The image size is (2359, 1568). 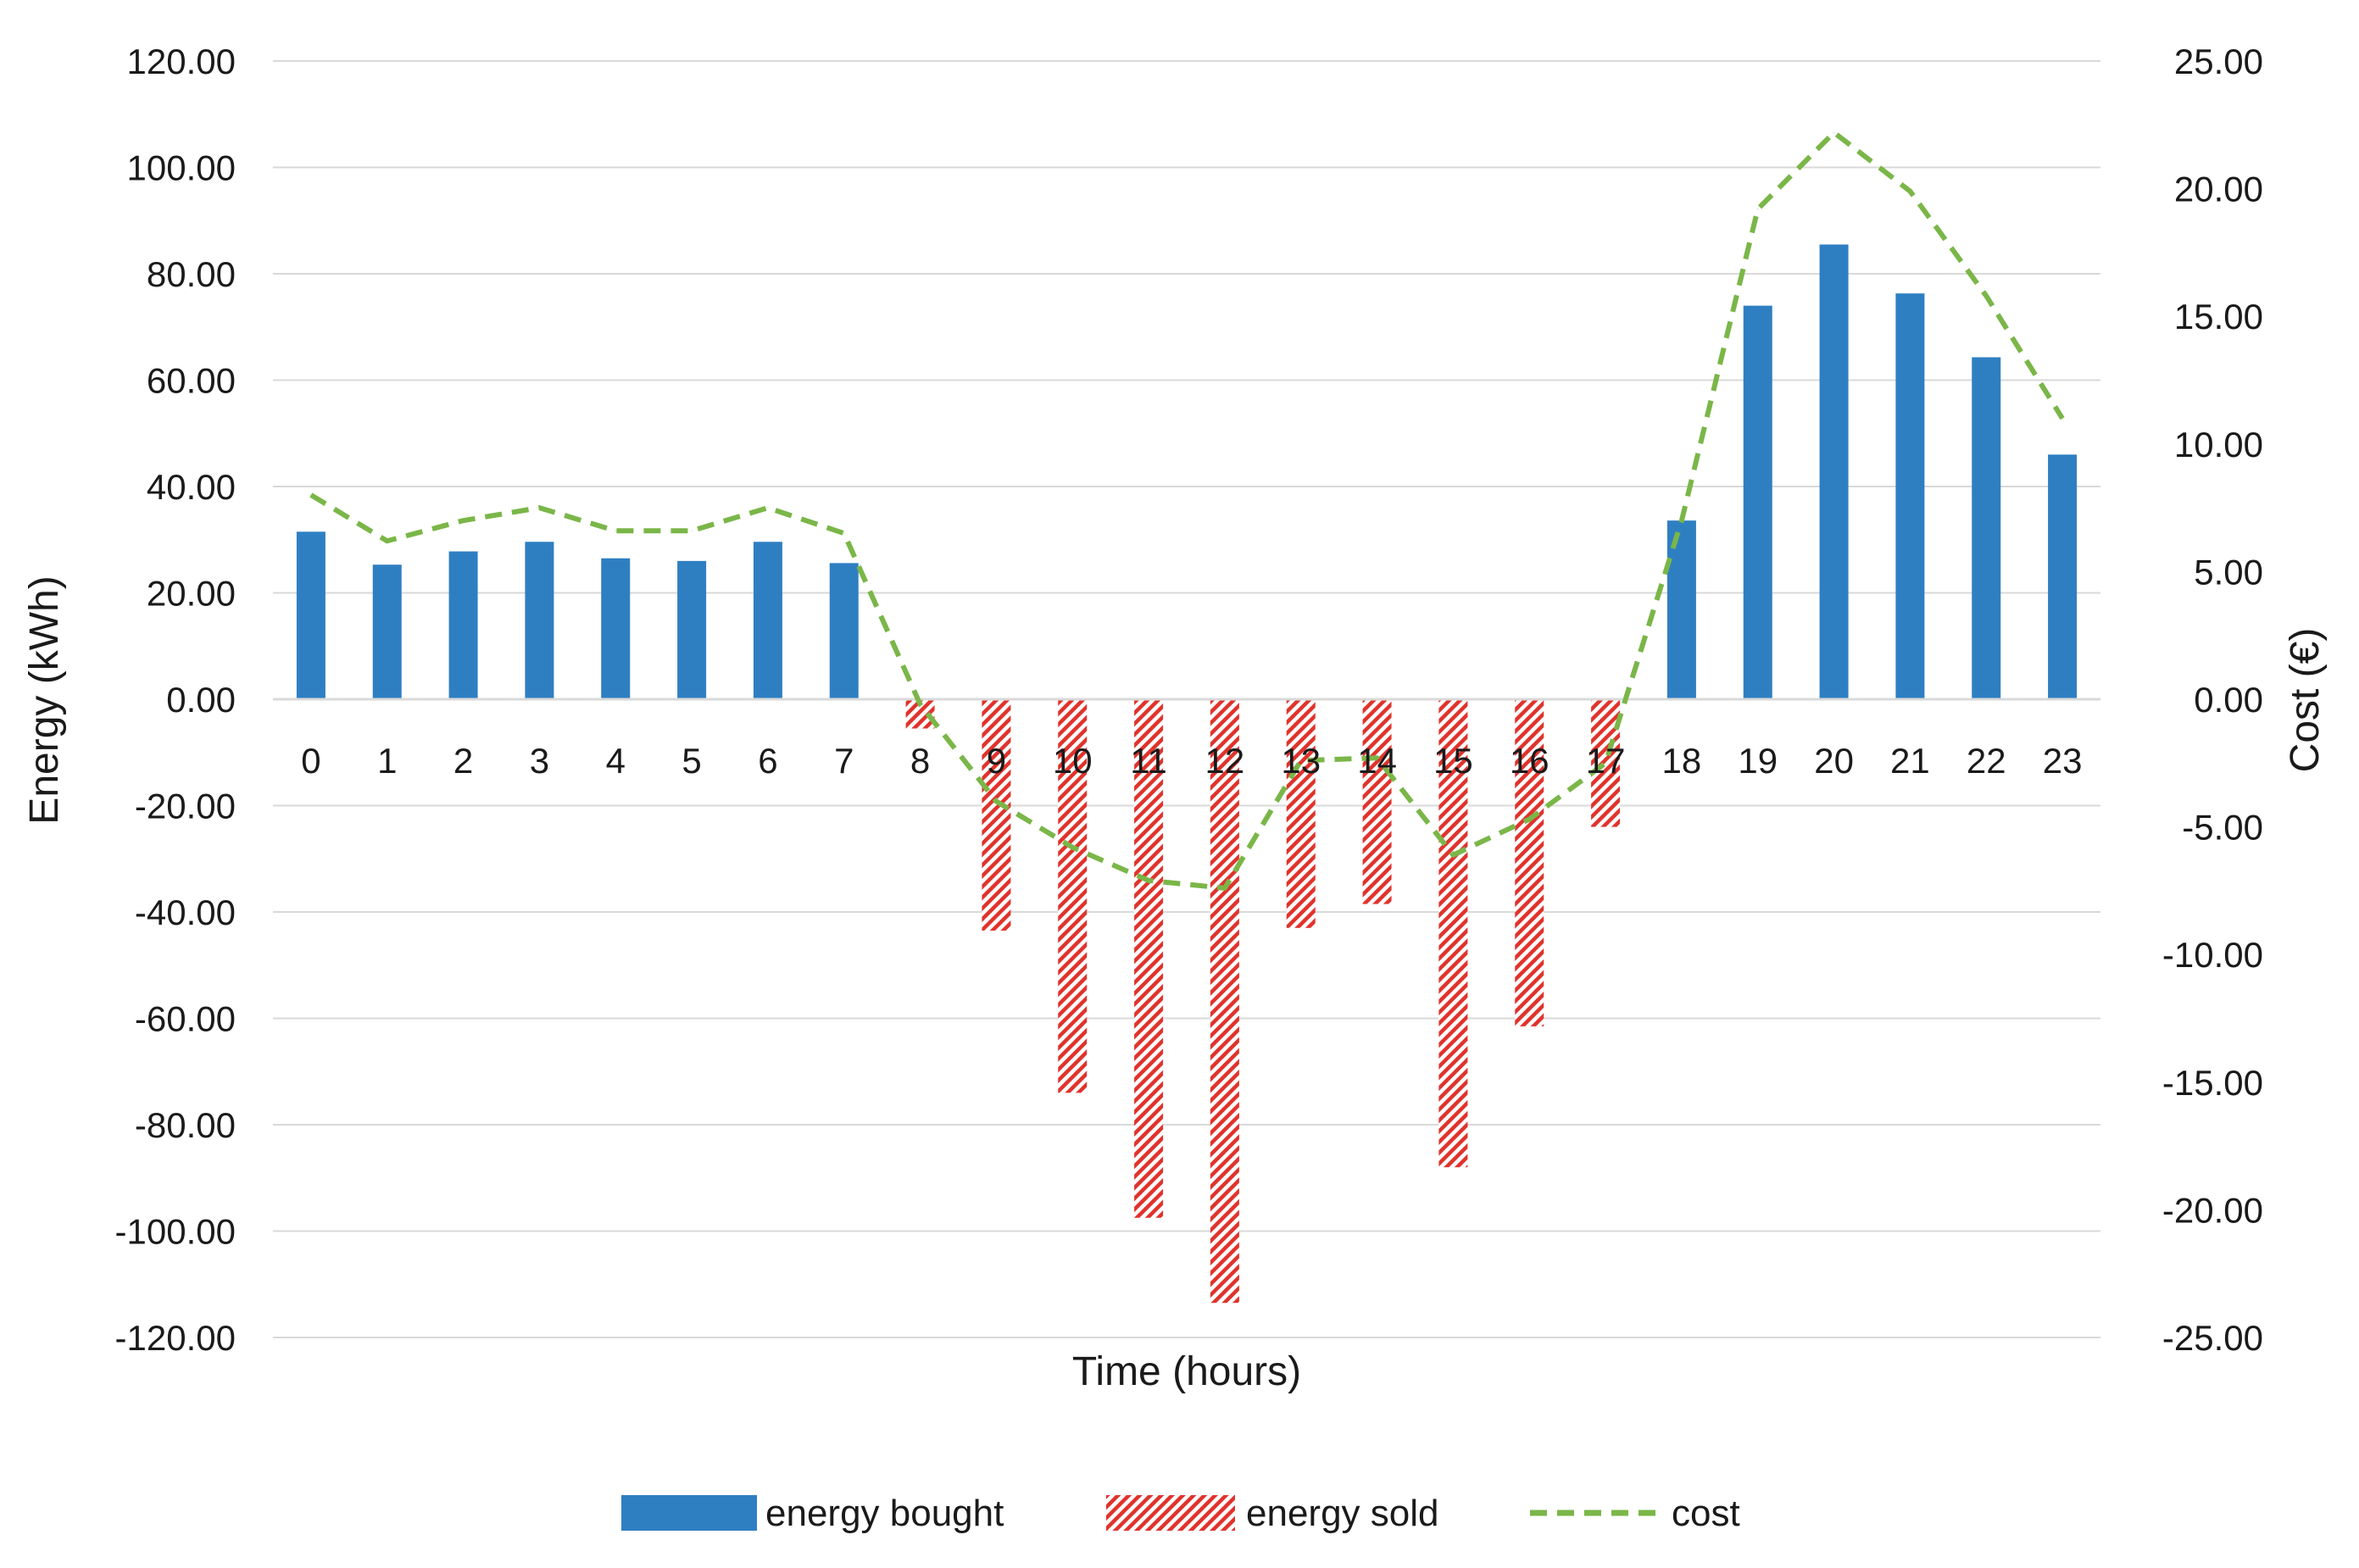 I want to click on y2-axis-title: Cost (€), so click(x=2305, y=700).